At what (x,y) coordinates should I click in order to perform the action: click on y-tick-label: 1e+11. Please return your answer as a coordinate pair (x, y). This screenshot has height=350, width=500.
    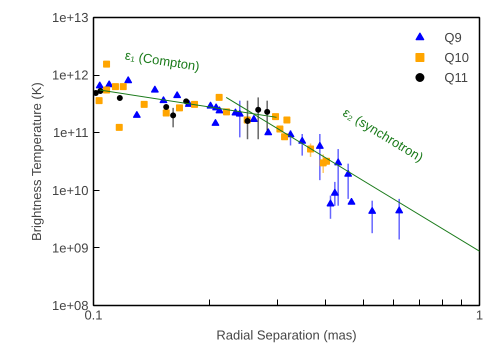
    Looking at the image, I should click on (70, 132).